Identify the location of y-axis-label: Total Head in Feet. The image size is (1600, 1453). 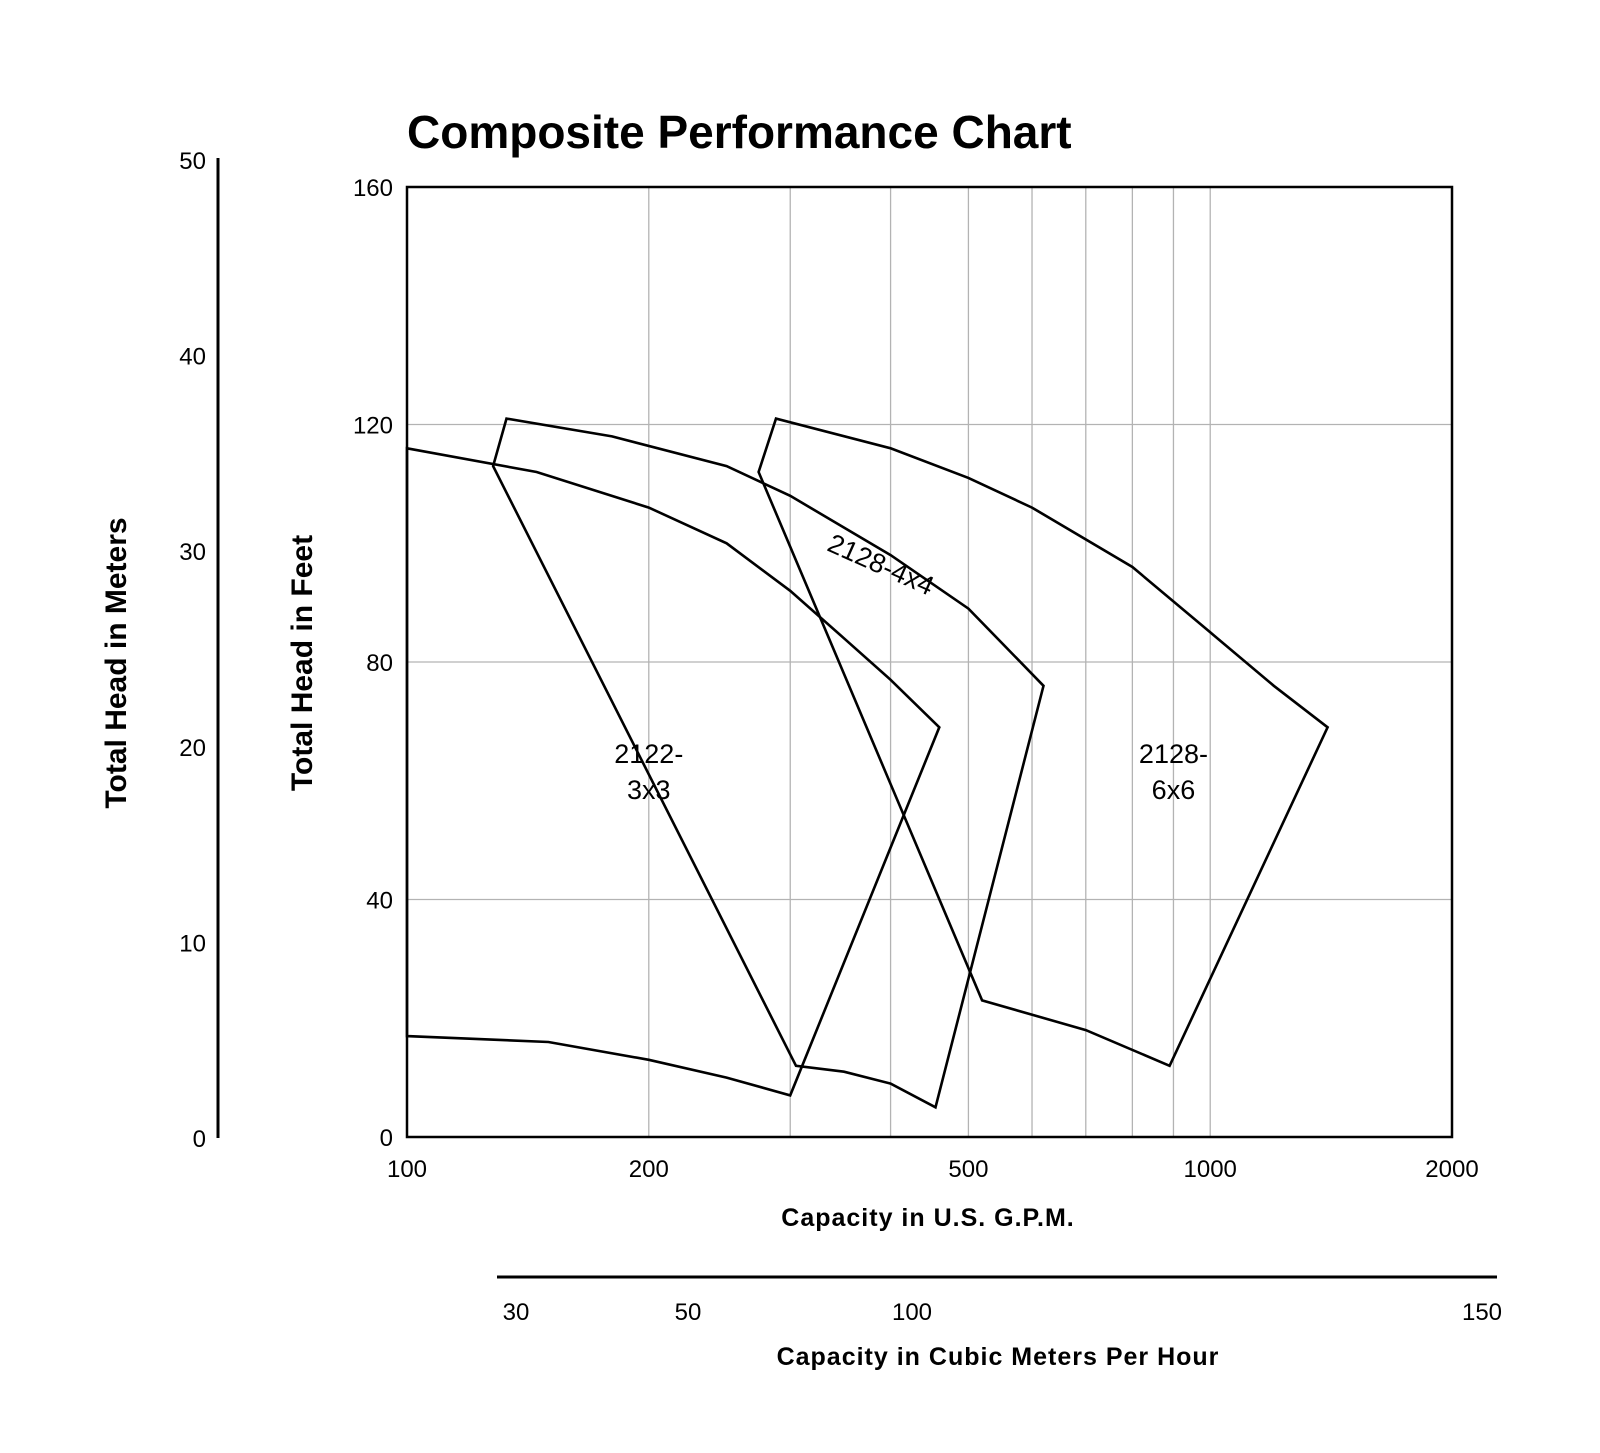
(302, 663).